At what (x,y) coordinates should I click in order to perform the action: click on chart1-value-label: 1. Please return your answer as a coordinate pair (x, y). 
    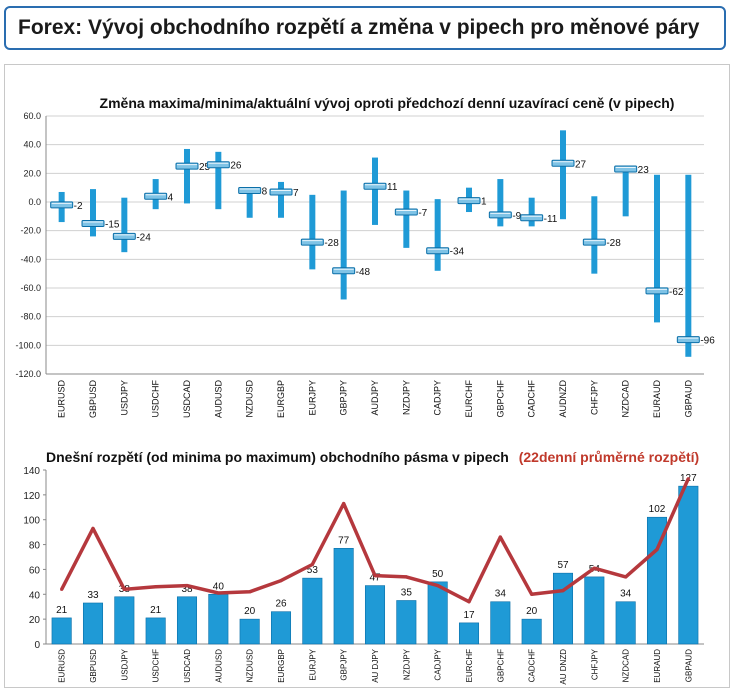
    Looking at the image, I should click on (484, 202).